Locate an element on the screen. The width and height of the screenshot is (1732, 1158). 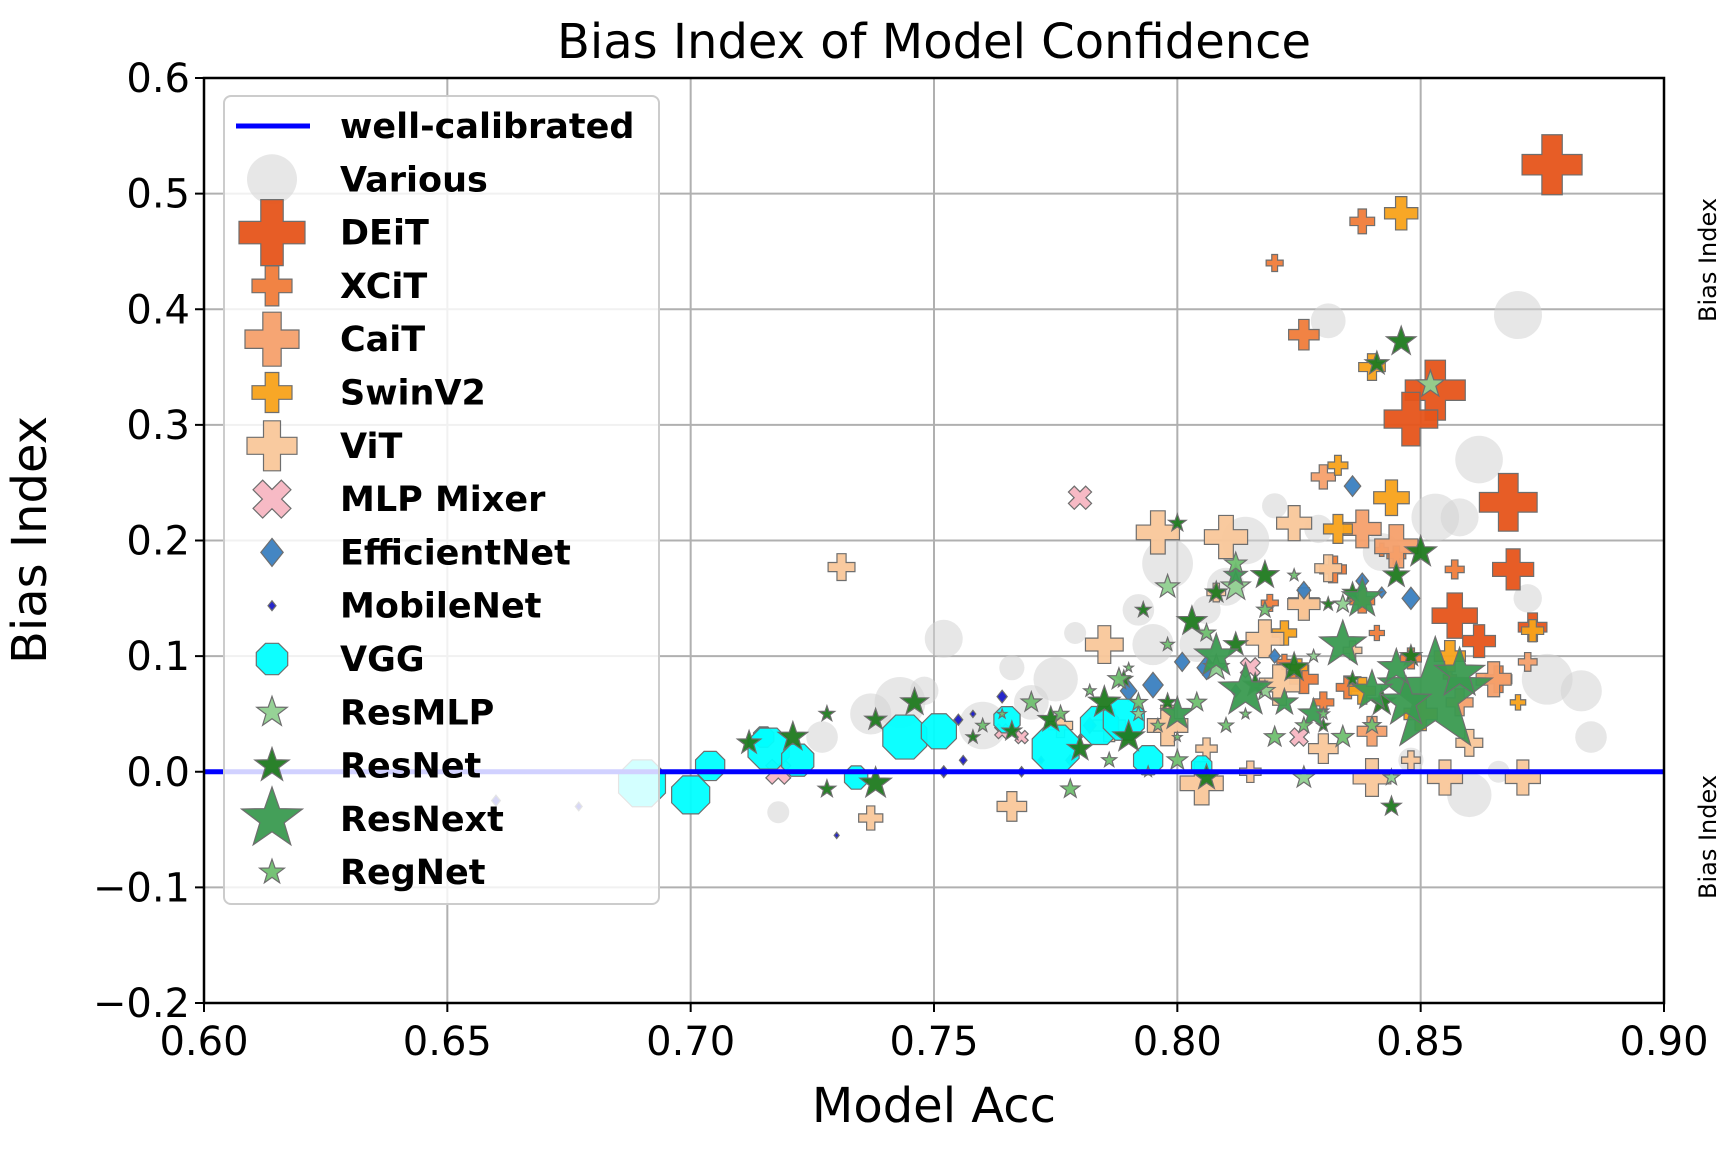
y-tick-label: 0.5 is located at coordinates (158, 195).